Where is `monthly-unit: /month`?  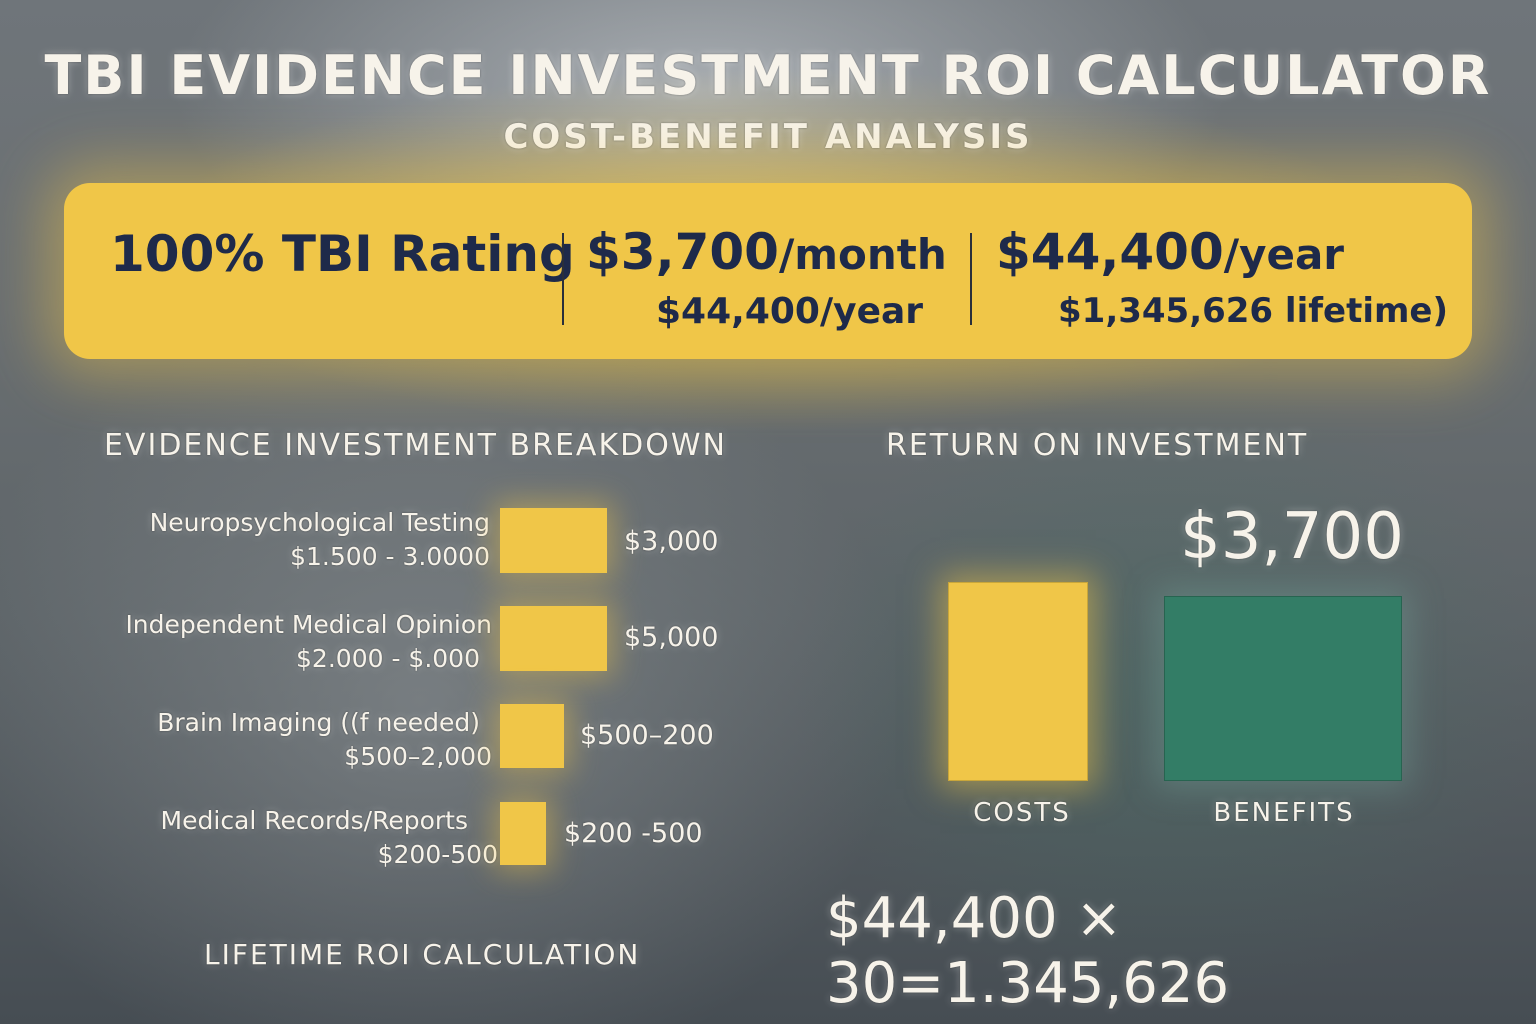
monthly-unit: /month is located at coordinates (862, 254).